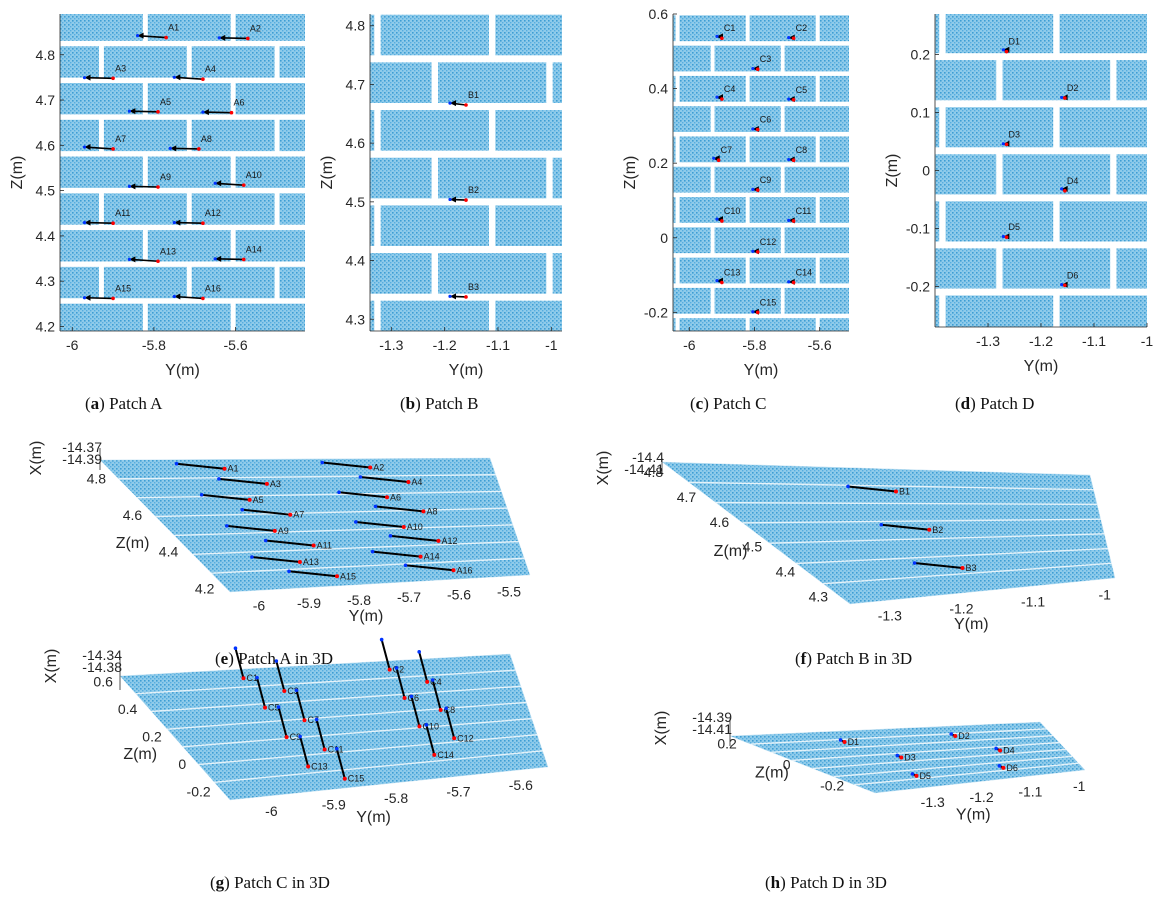 Image resolution: width=1155 pixels, height=906 pixels. What do you see at coordinates (239, 103) in the screenshot?
I see `point-label: A6` at bounding box center [239, 103].